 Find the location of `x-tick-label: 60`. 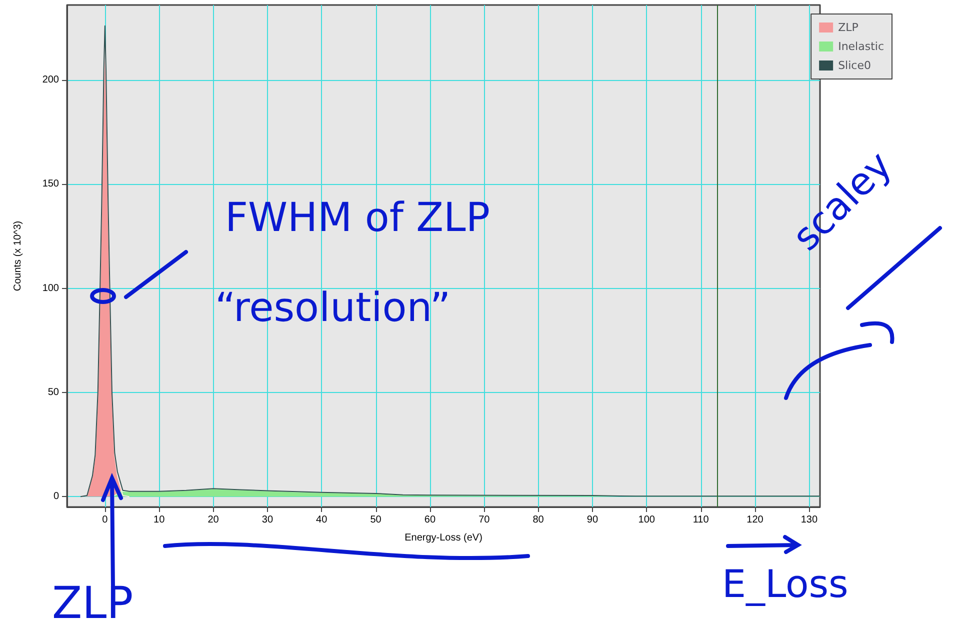

x-tick-label: 60 is located at coordinates (430, 520).